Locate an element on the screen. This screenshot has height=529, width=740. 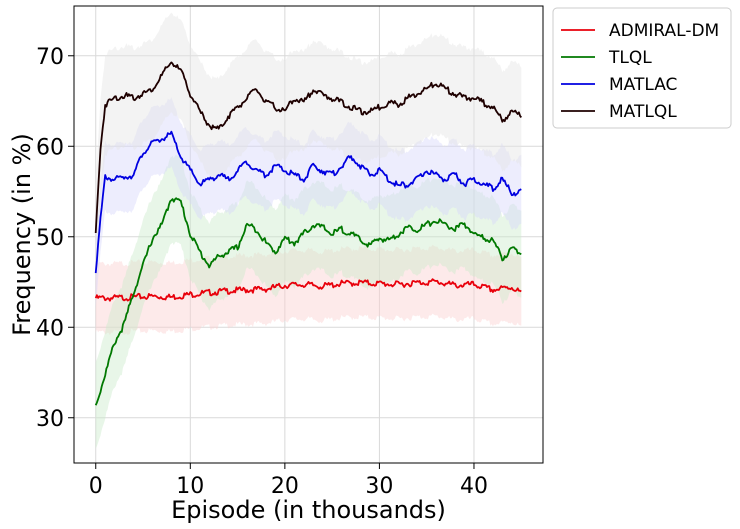
x-tick-label: 10 is located at coordinates (190, 486).